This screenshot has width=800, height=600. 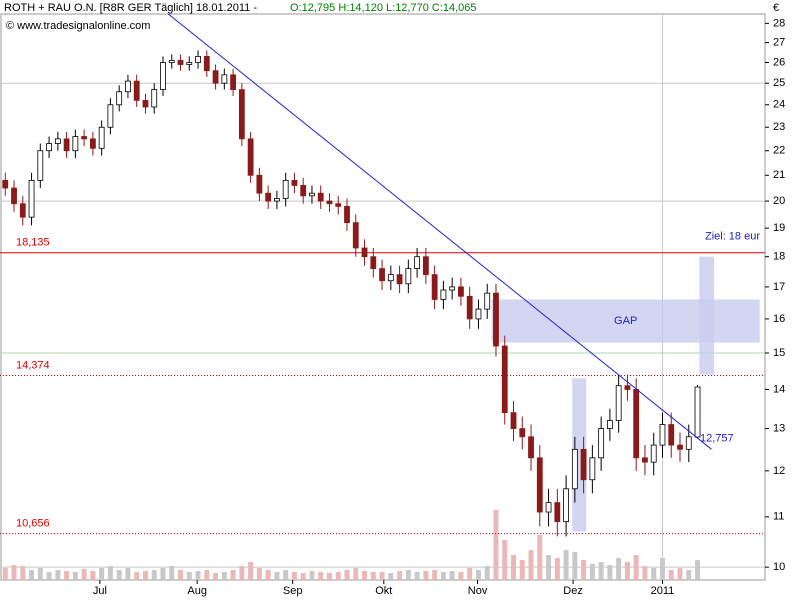 What do you see at coordinates (779, 105) in the screenshot?
I see `y-tick-label: 24` at bounding box center [779, 105].